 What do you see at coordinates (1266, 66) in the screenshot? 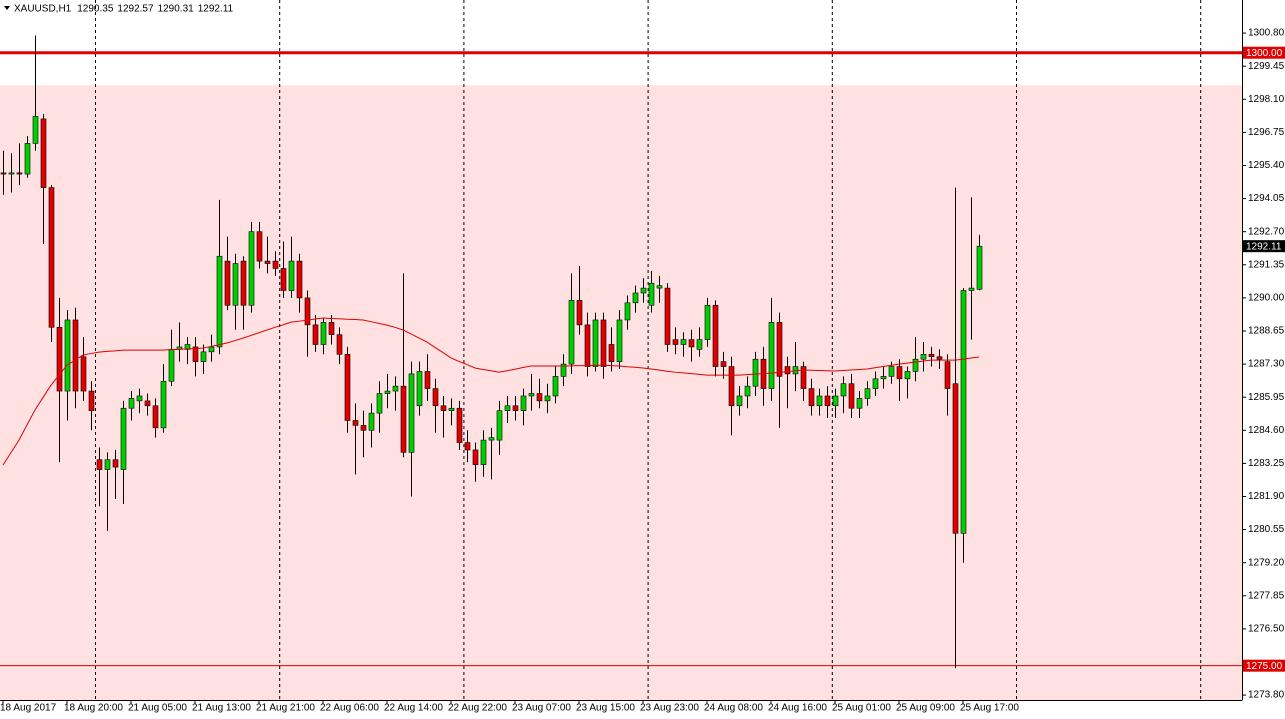
I see `y-tick-label: 1299.45` at bounding box center [1266, 66].